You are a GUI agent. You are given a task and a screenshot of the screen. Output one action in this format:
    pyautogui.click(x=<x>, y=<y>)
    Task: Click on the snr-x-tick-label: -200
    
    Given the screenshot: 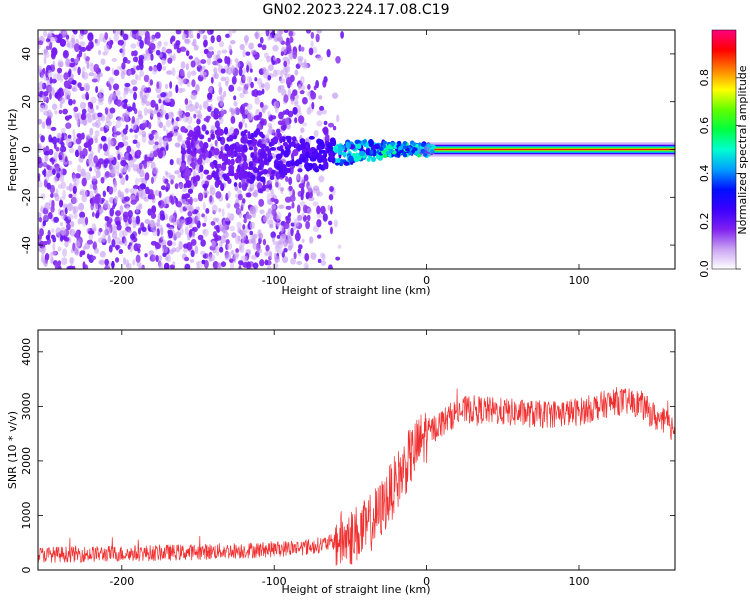 What is the action you would take?
    pyautogui.click(x=121, y=581)
    